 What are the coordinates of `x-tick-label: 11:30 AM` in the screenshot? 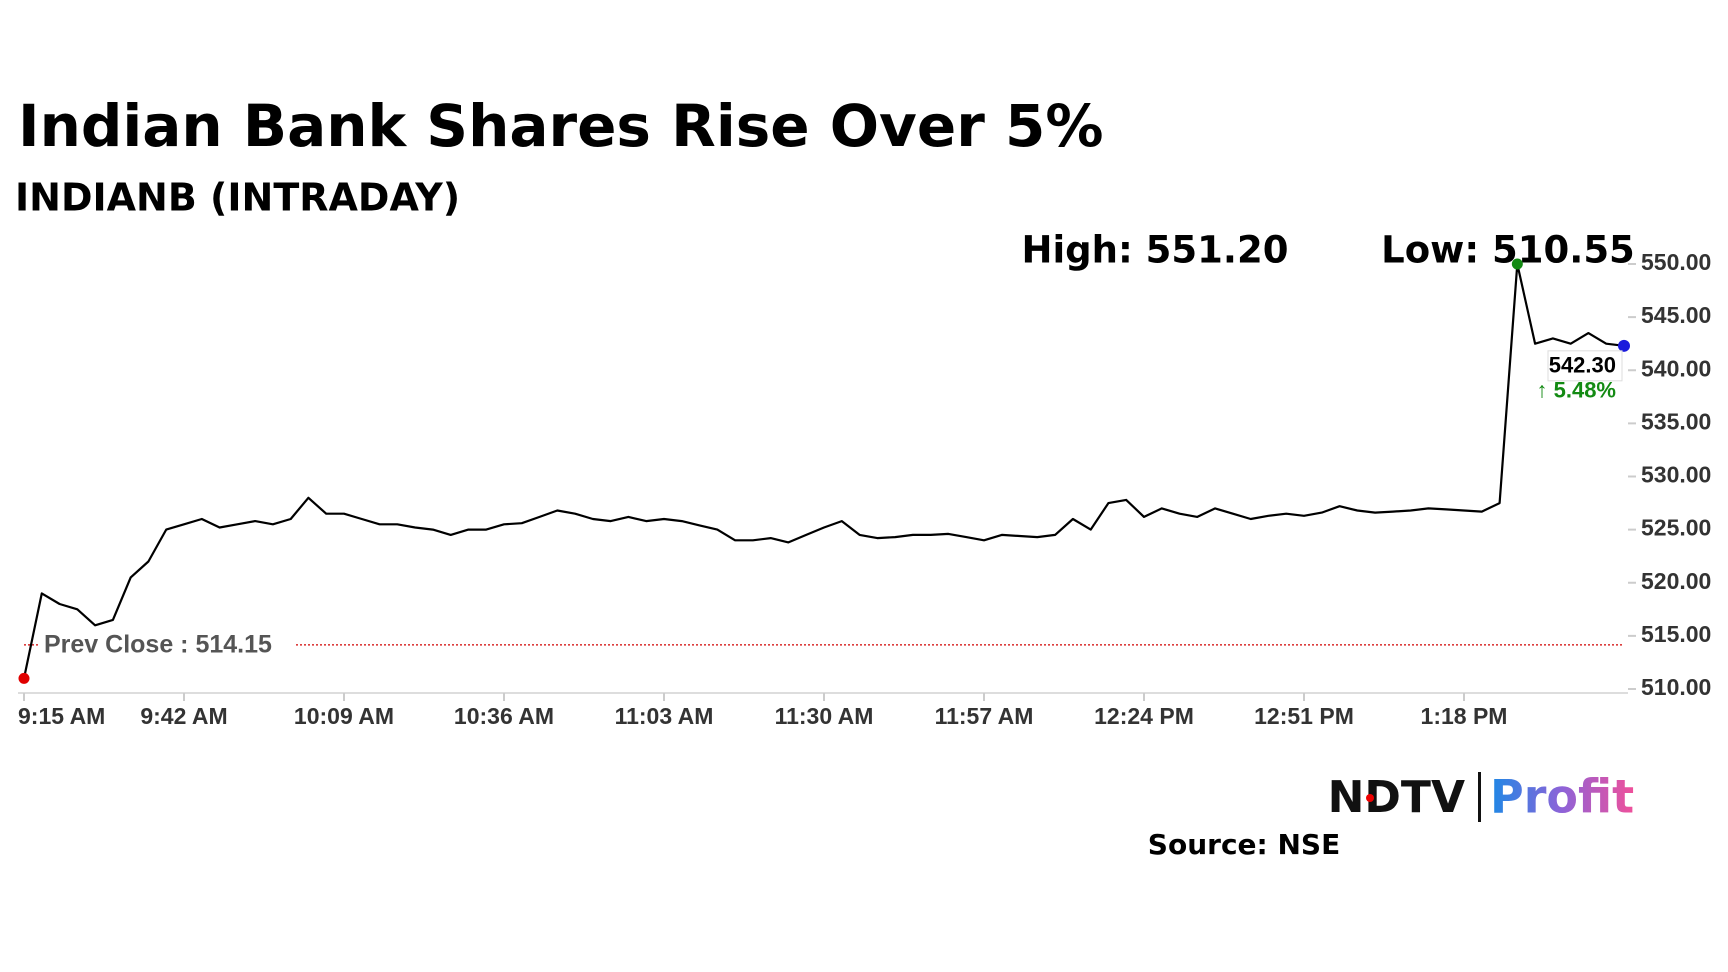 It's located at (824, 716).